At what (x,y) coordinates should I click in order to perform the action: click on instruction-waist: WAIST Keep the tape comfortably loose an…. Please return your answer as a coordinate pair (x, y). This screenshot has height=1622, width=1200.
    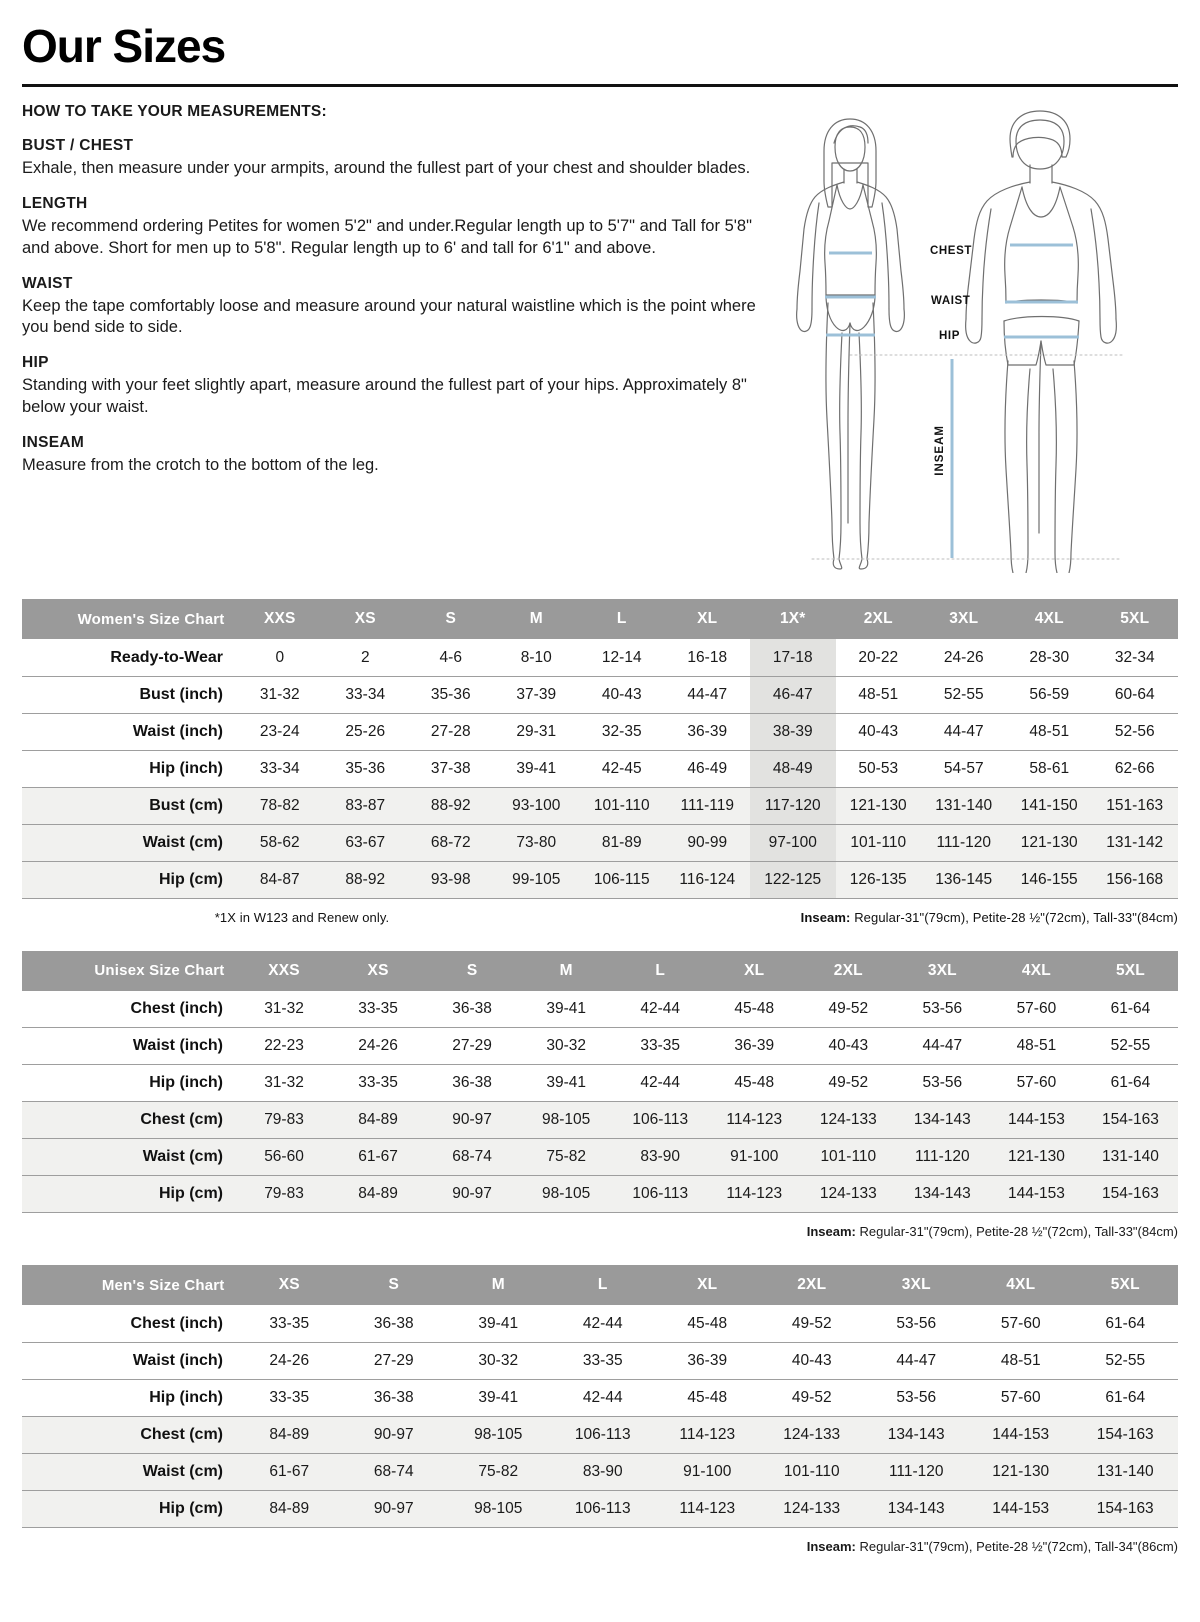
    Looking at the image, I should click on (402, 307).